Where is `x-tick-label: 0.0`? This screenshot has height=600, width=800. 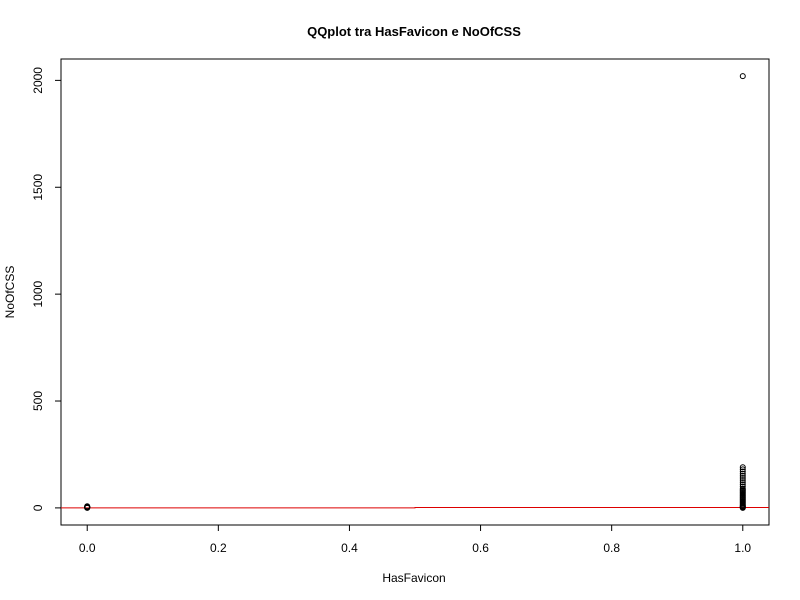
x-tick-label: 0.0 is located at coordinates (87, 548).